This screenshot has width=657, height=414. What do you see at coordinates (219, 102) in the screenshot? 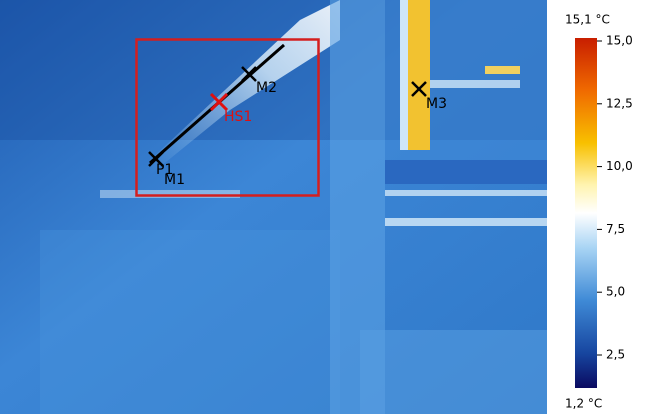
I see `hotspot-mark` at bounding box center [219, 102].